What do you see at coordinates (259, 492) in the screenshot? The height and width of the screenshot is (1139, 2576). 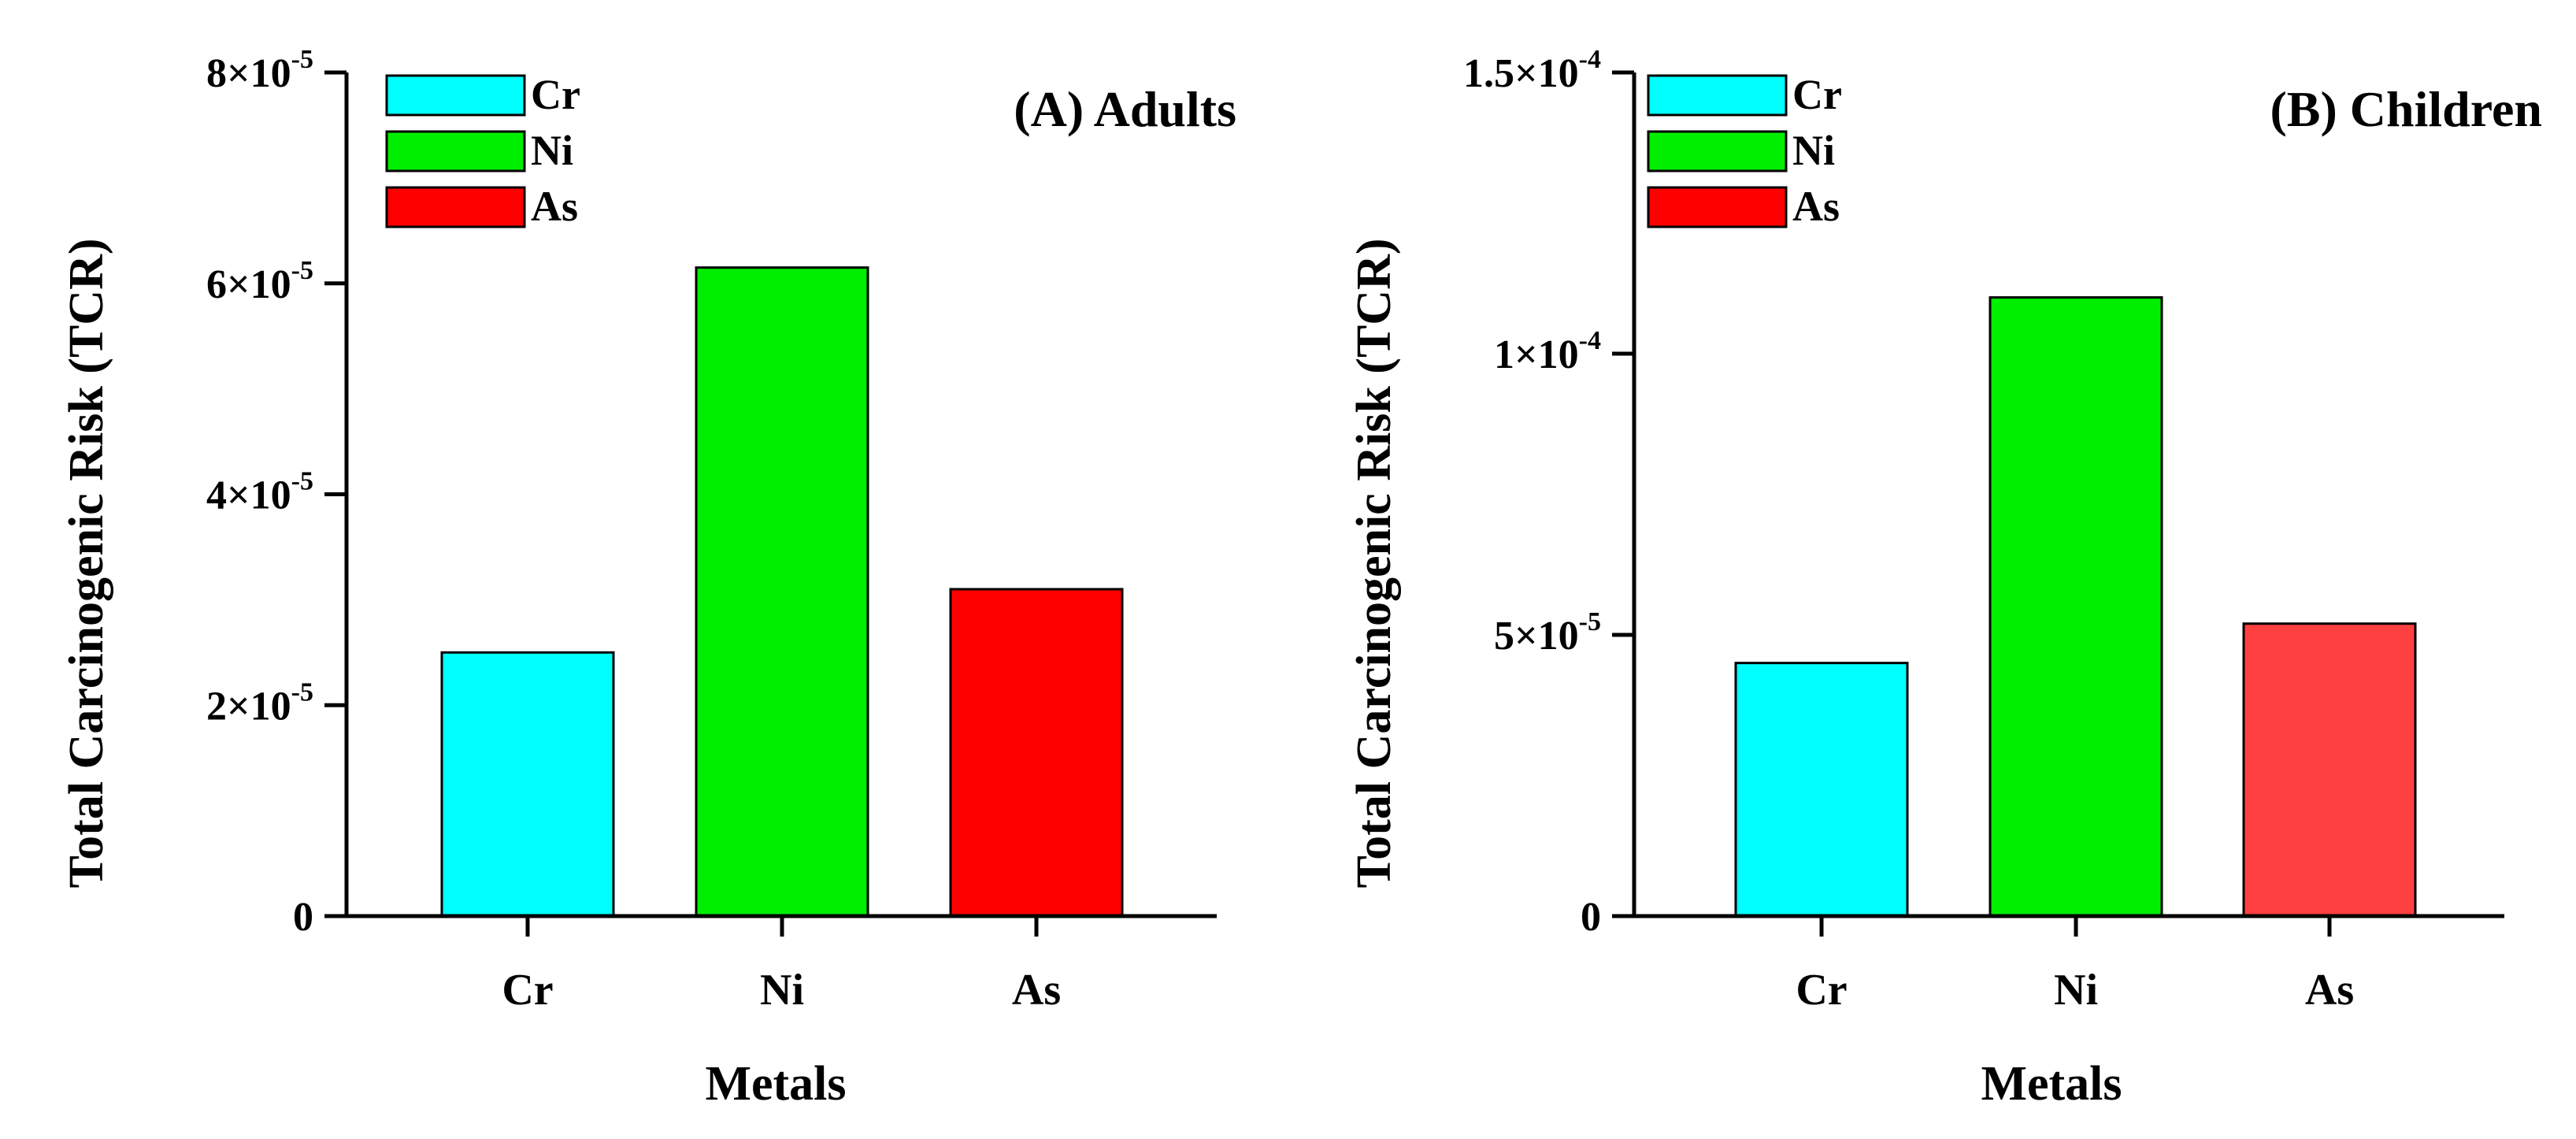 I see `y-tick-label: 4×10⁻⁵` at bounding box center [259, 492].